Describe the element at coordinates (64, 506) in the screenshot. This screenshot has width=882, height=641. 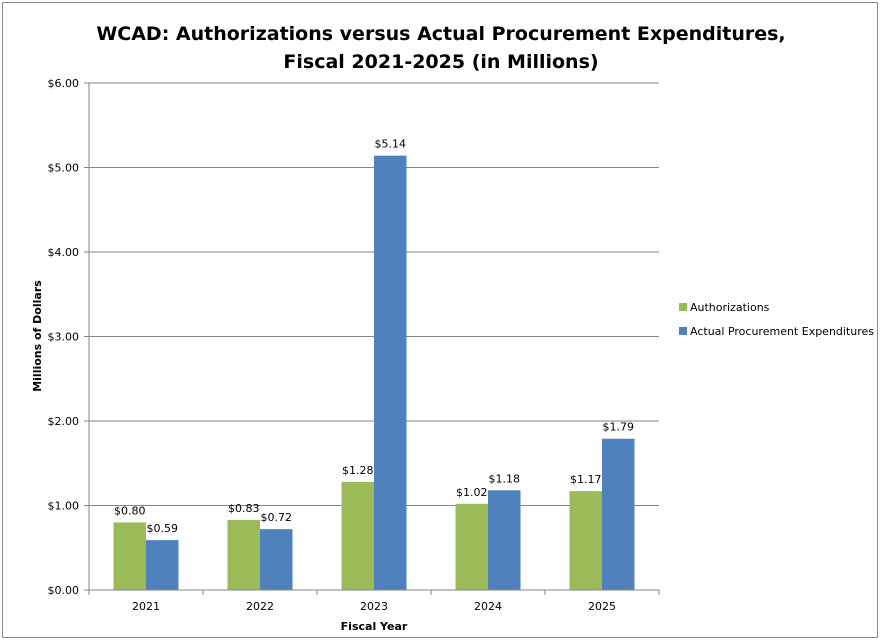
I see `y-tick-label: $1.00` at that location.